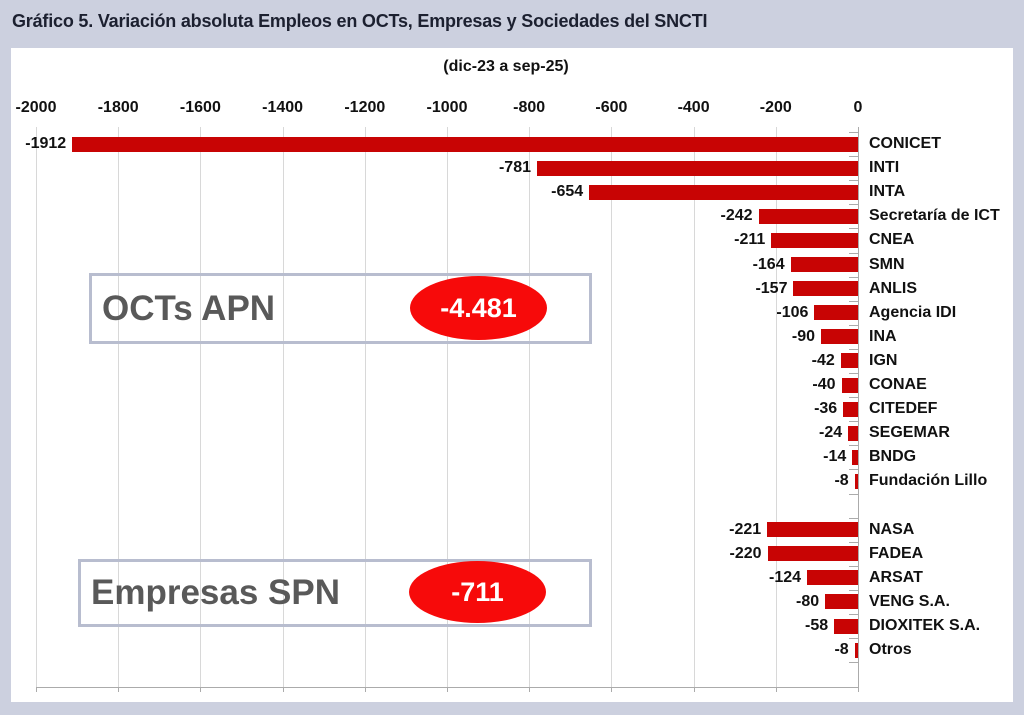 This screenshot has height=715, width=1024. I want to click on callout-total-octs-apn: -4.481, so click(478, 308).